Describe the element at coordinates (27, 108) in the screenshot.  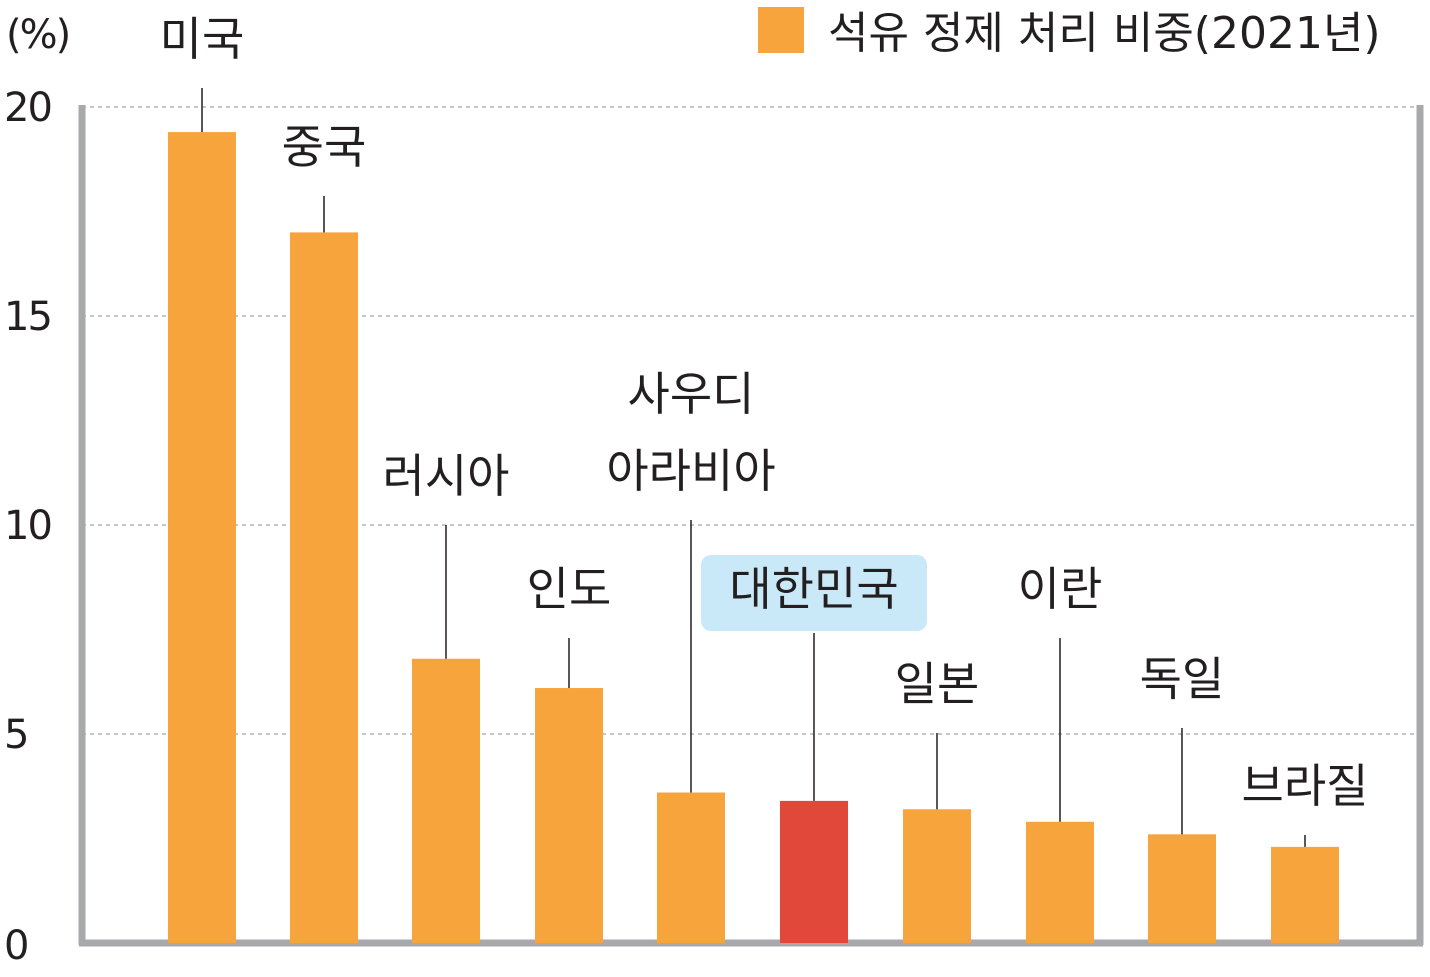
I see `y-tick-label: 20` at that location.